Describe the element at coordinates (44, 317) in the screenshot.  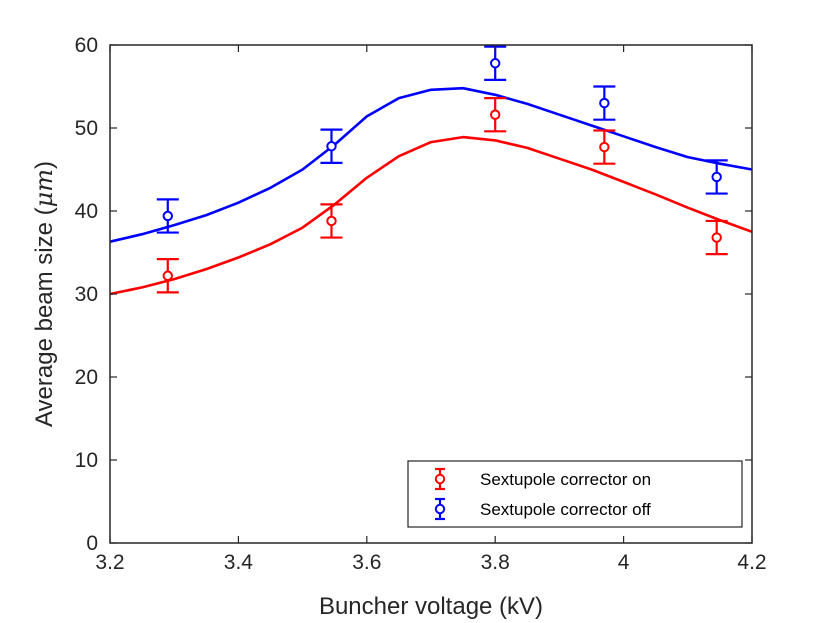
I see `y-axis-title-prefix: Average beam size (` at that location.